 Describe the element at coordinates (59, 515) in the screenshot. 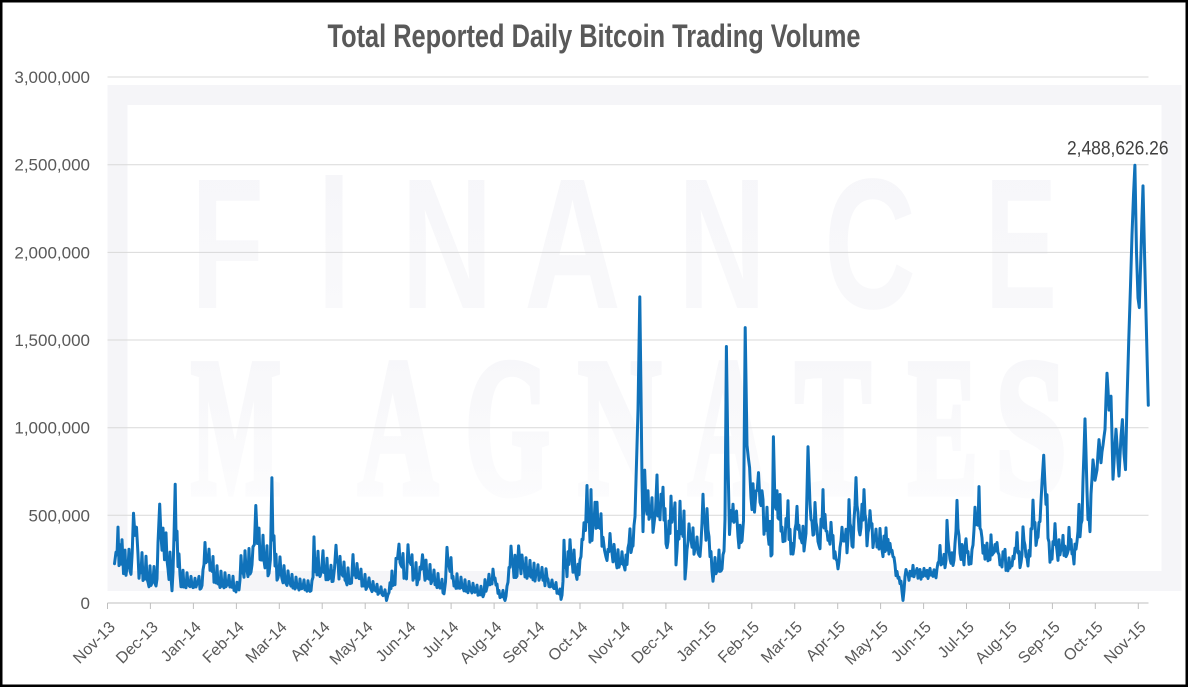

I see `svg-text: 500,000` at that location.